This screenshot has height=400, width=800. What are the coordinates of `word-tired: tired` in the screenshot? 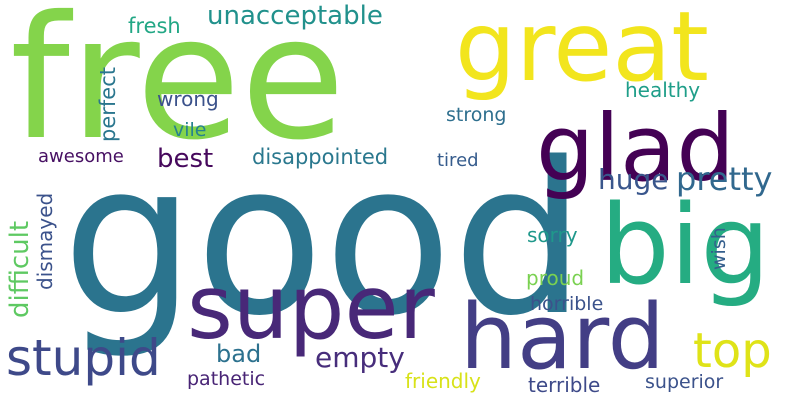 It's located at (458, 160).